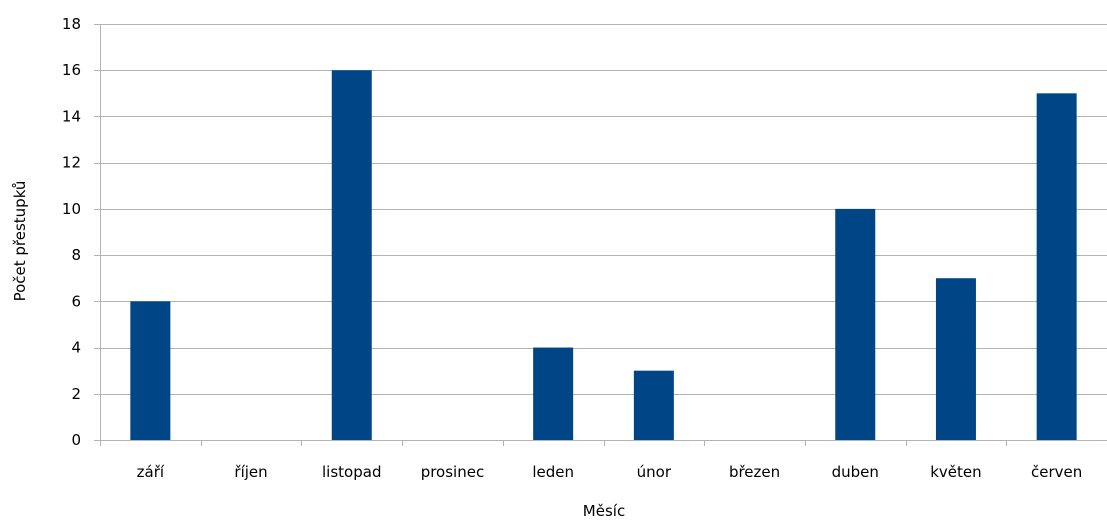 This screenshot has width=1107, height=526. What do you see at coordinates (76, 301) in the screenshot?
I see `y-tick-label: 6` at bounding box center [76, 301].